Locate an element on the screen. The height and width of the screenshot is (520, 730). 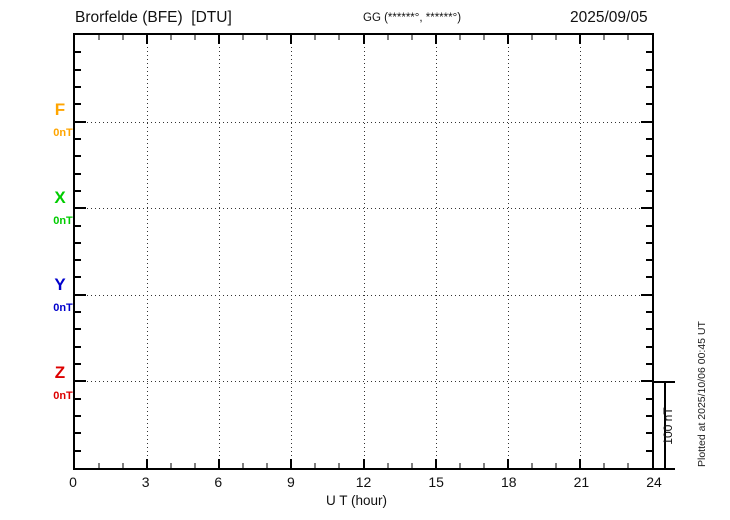
scale-bar-bottom-cap is located at coordinates (664, 469).